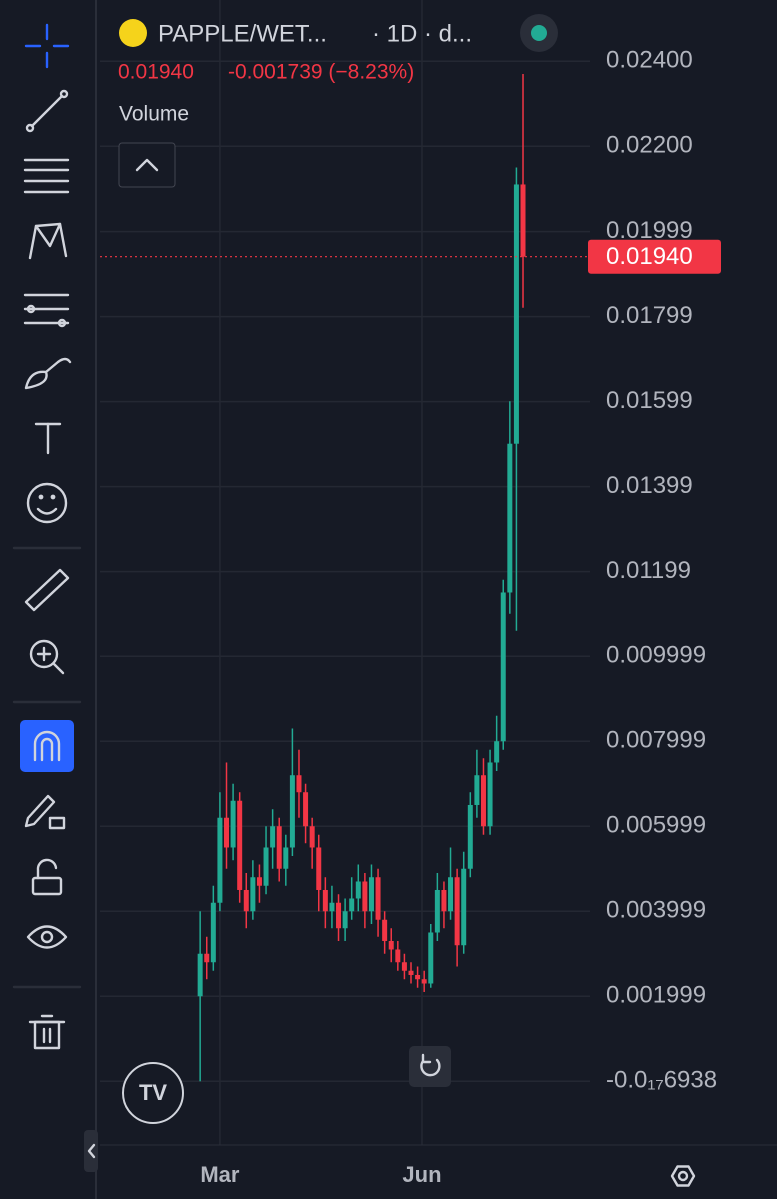 This screenshot has height=1199, width=777. What do you see at coordinates (133, 33) in the screenshot?
I see `symbol-logo` at bounding box center [133, 33].